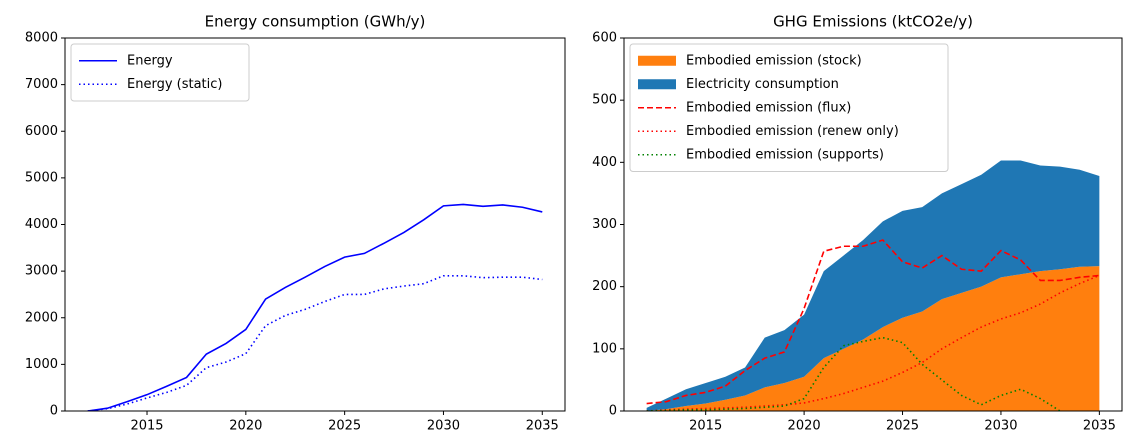 The width and height of the screenshot is (1126, 439). I want to click on y-tick-label: 300, so click(604, 224).